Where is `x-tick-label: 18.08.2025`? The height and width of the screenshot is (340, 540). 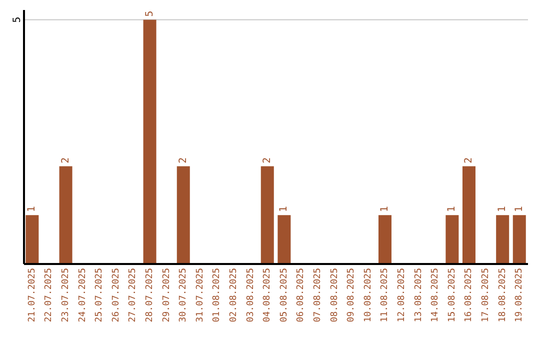
x-tick-label: 18.08.2025 is located at coordinates (503, 295).